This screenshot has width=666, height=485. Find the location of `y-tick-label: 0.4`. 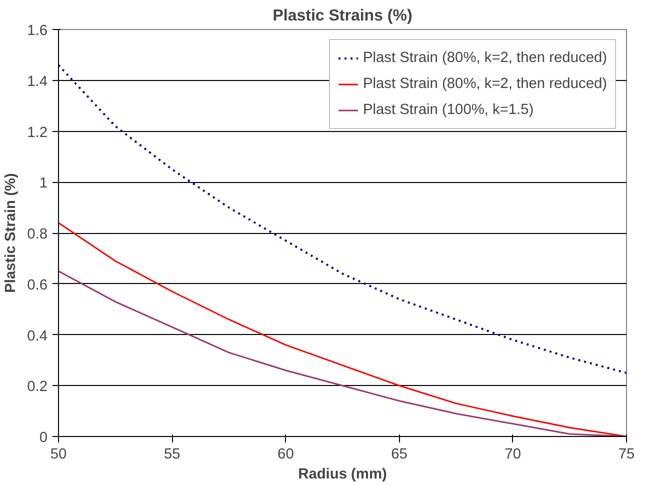

y-tick-label: 0.4 is located at coordinates (37, 336).